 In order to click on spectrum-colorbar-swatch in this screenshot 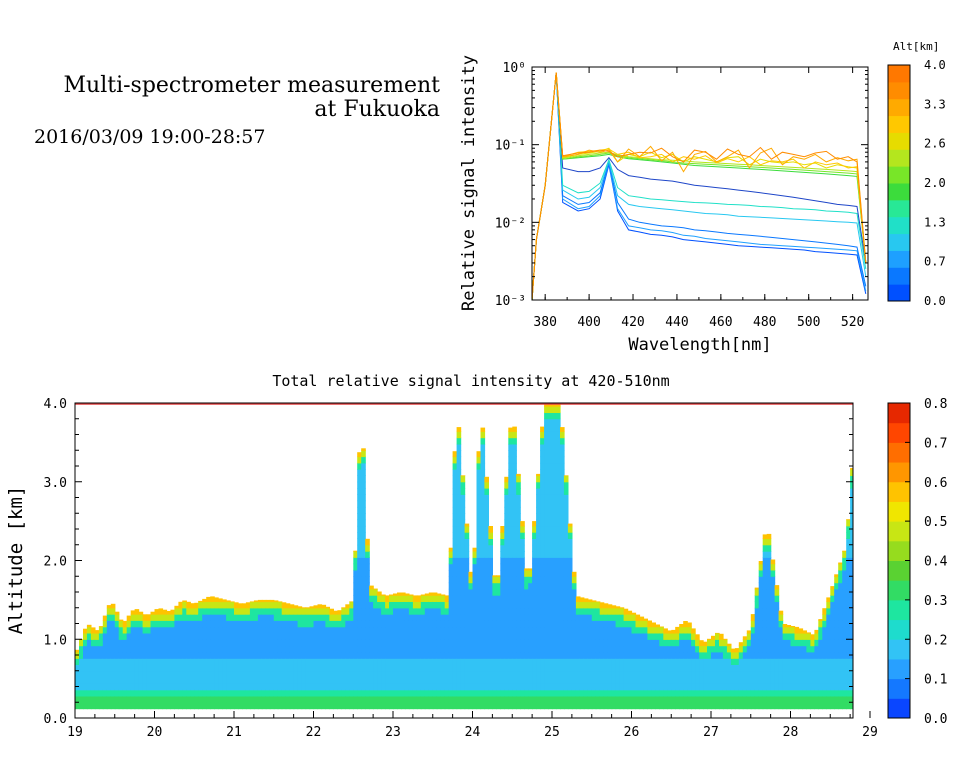, I will do `click(899, 90)`.